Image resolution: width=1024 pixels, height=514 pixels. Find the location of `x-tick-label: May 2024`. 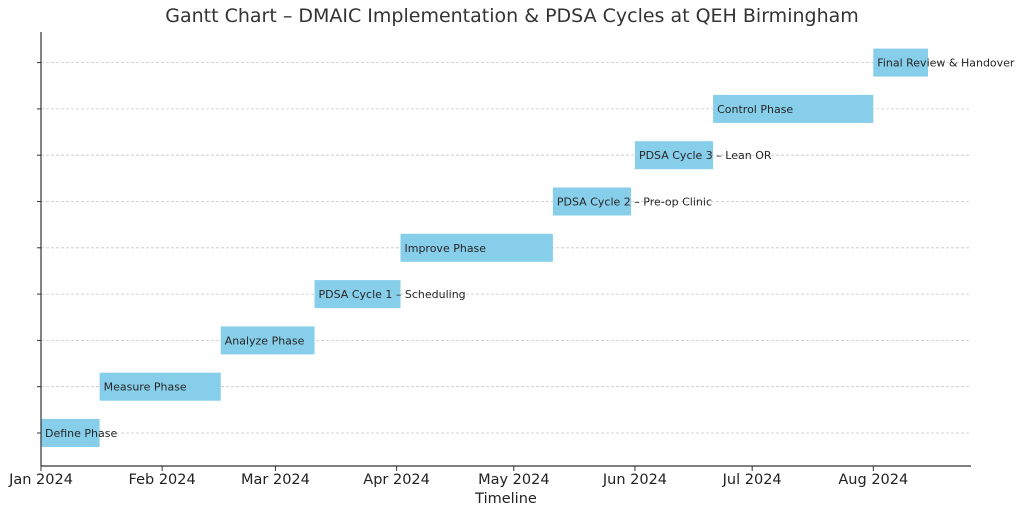

x-tick-label: May 2024 is located at coordinates (514, 480).